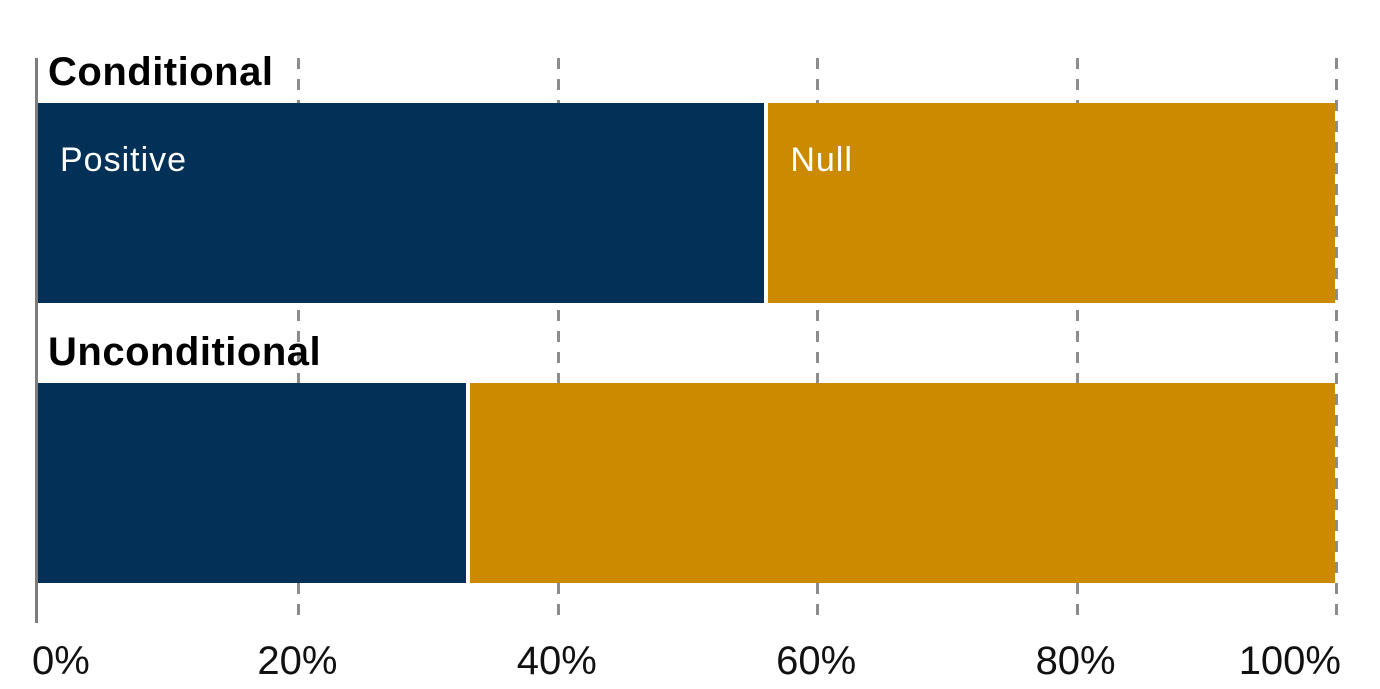 The height and width of the screenshot is (689, 1380). What do you see at coordinates (558, 340) in the screenshot?
I see `gridline-40pct` at bounding box center [558, 340].